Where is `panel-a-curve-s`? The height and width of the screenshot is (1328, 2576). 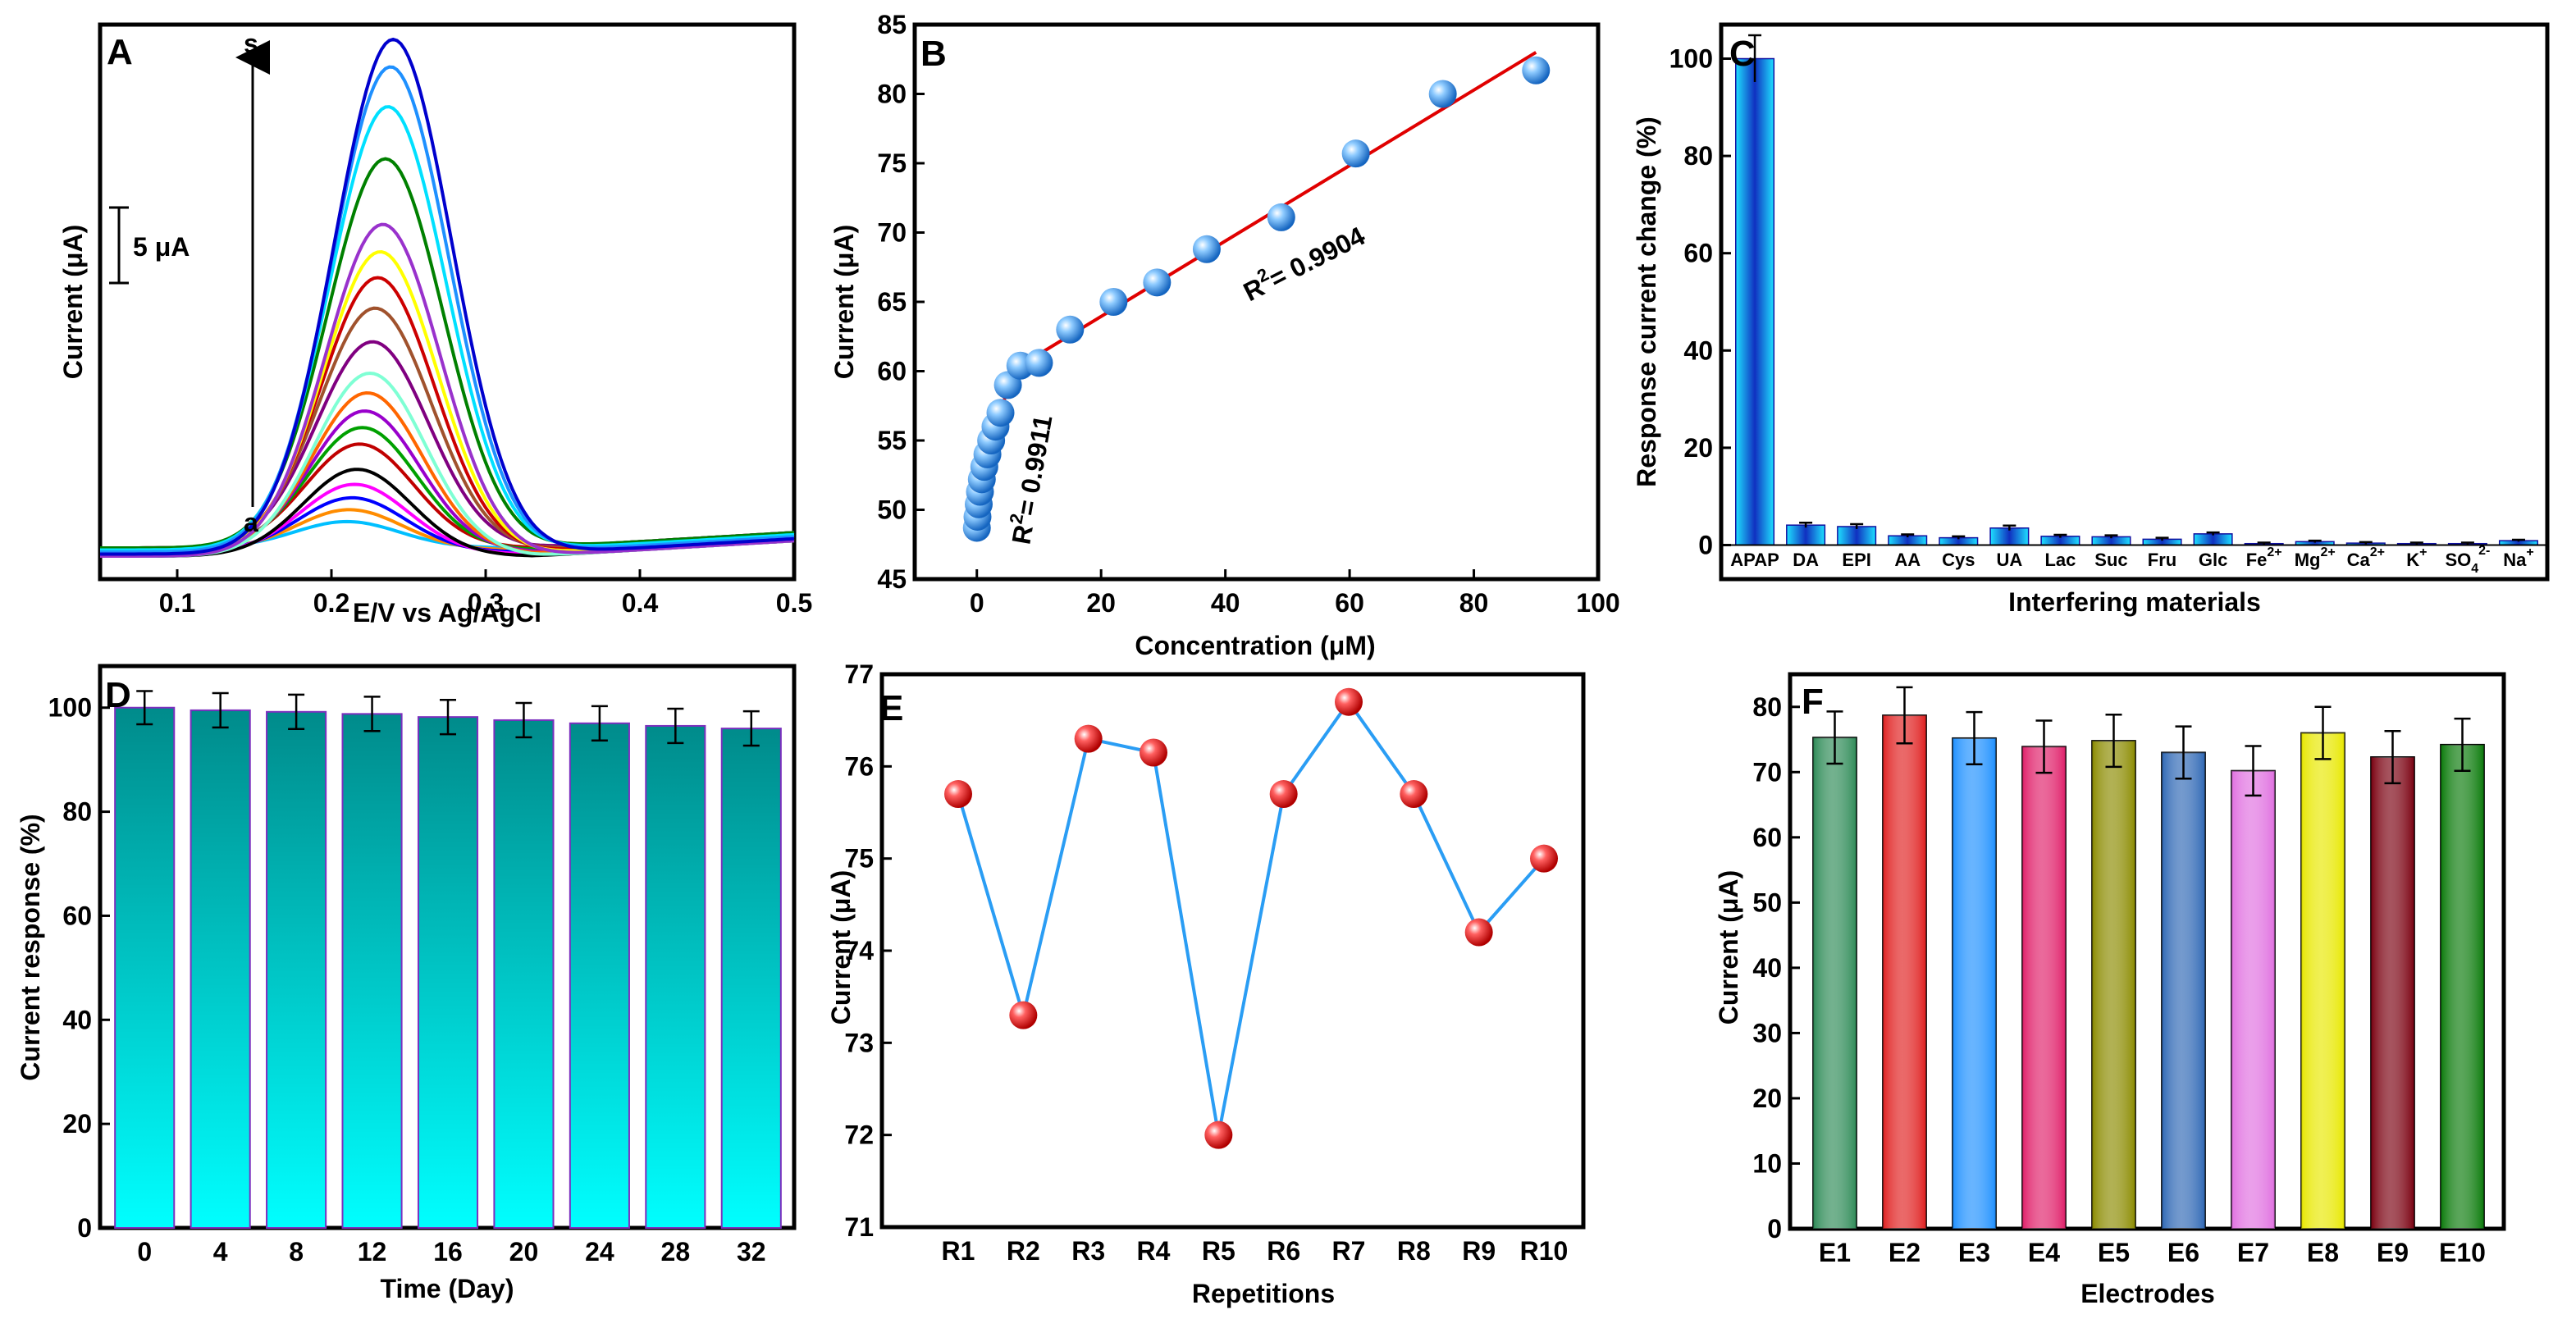
panel-a-curve-s is located at coordinates (447, 296).